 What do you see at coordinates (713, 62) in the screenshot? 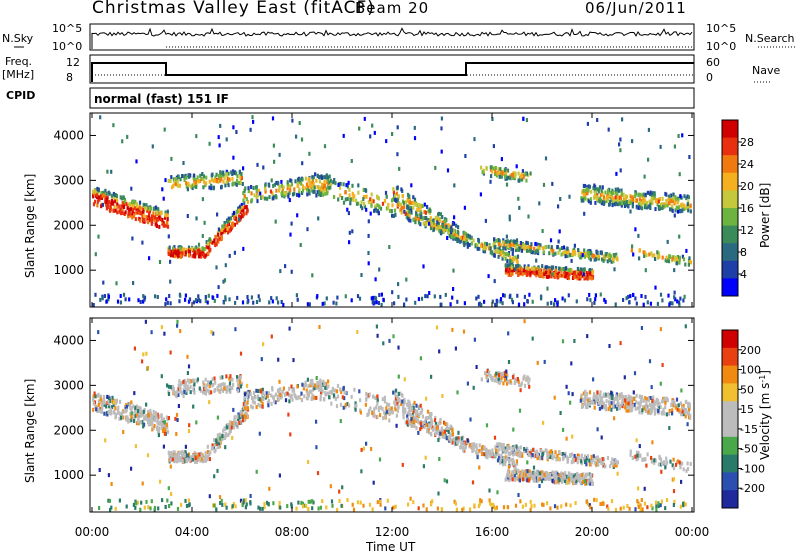
I see `nave-tick-top: 60` at bounding box center [713, 62].